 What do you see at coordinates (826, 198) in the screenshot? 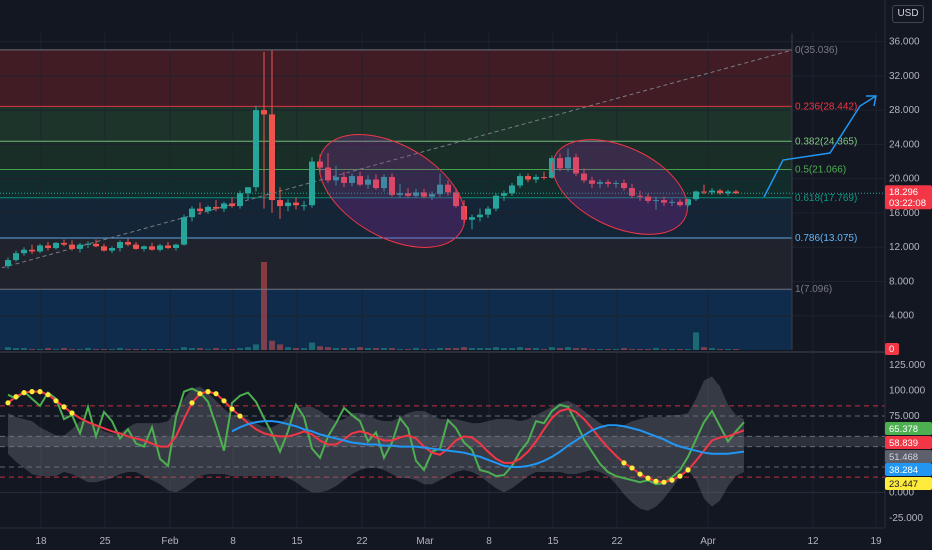
I see `fib-label-4: 0.618(17.769)` at bounding box center [826, 198].